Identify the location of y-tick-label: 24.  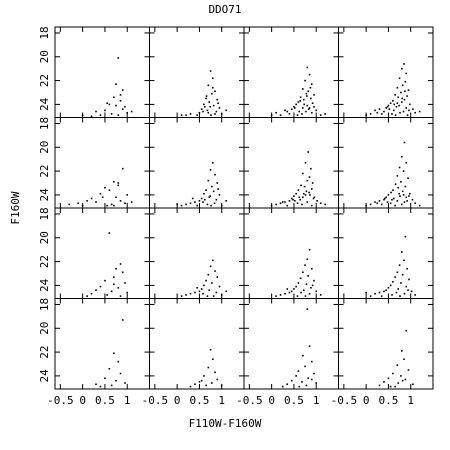
(44, 285).